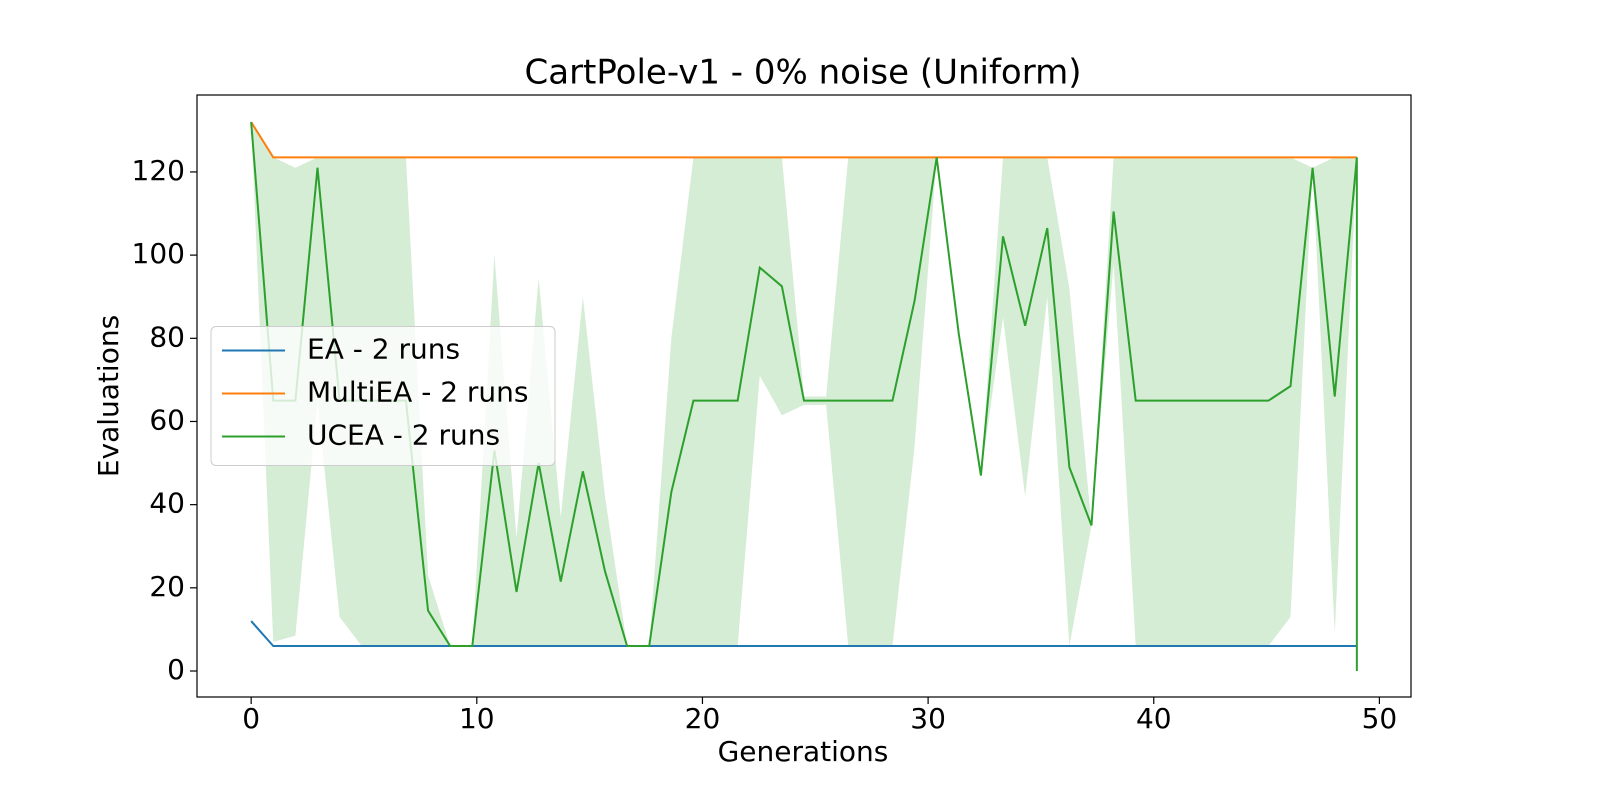 The width and height of the screenshot is (1600, 800). What do you see at coordinates (1154, 718) in the screenshot?
I see `x-tick-label: 40` at bounding box center [1154, 718].